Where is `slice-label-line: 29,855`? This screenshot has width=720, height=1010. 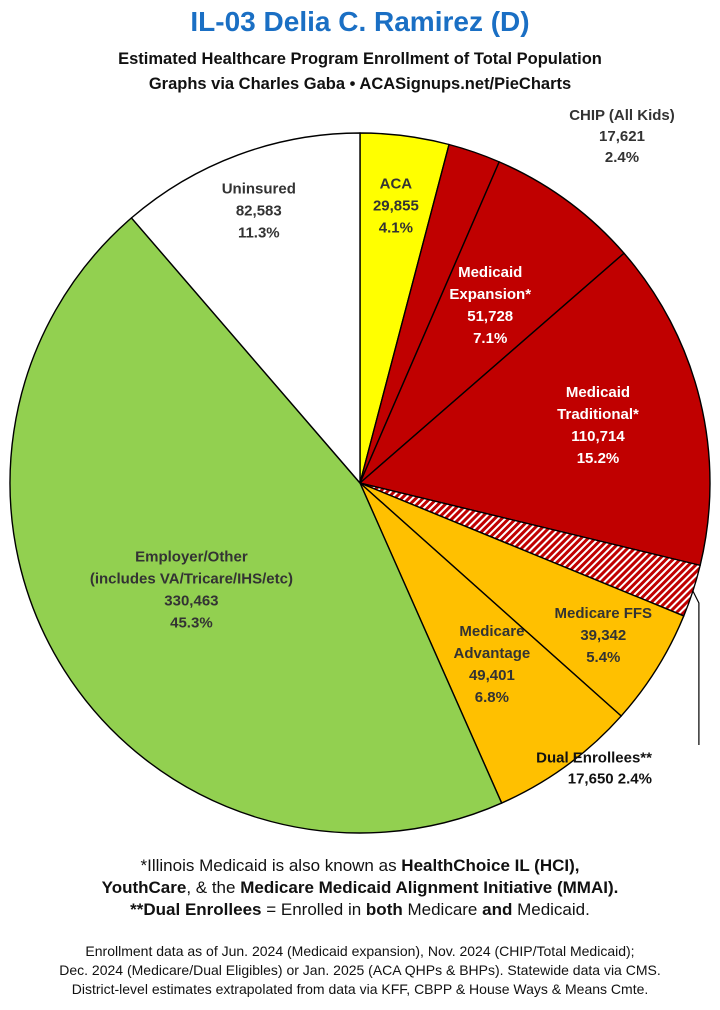
slice-label-line: 29,855 is located at coordinates (396, 205).